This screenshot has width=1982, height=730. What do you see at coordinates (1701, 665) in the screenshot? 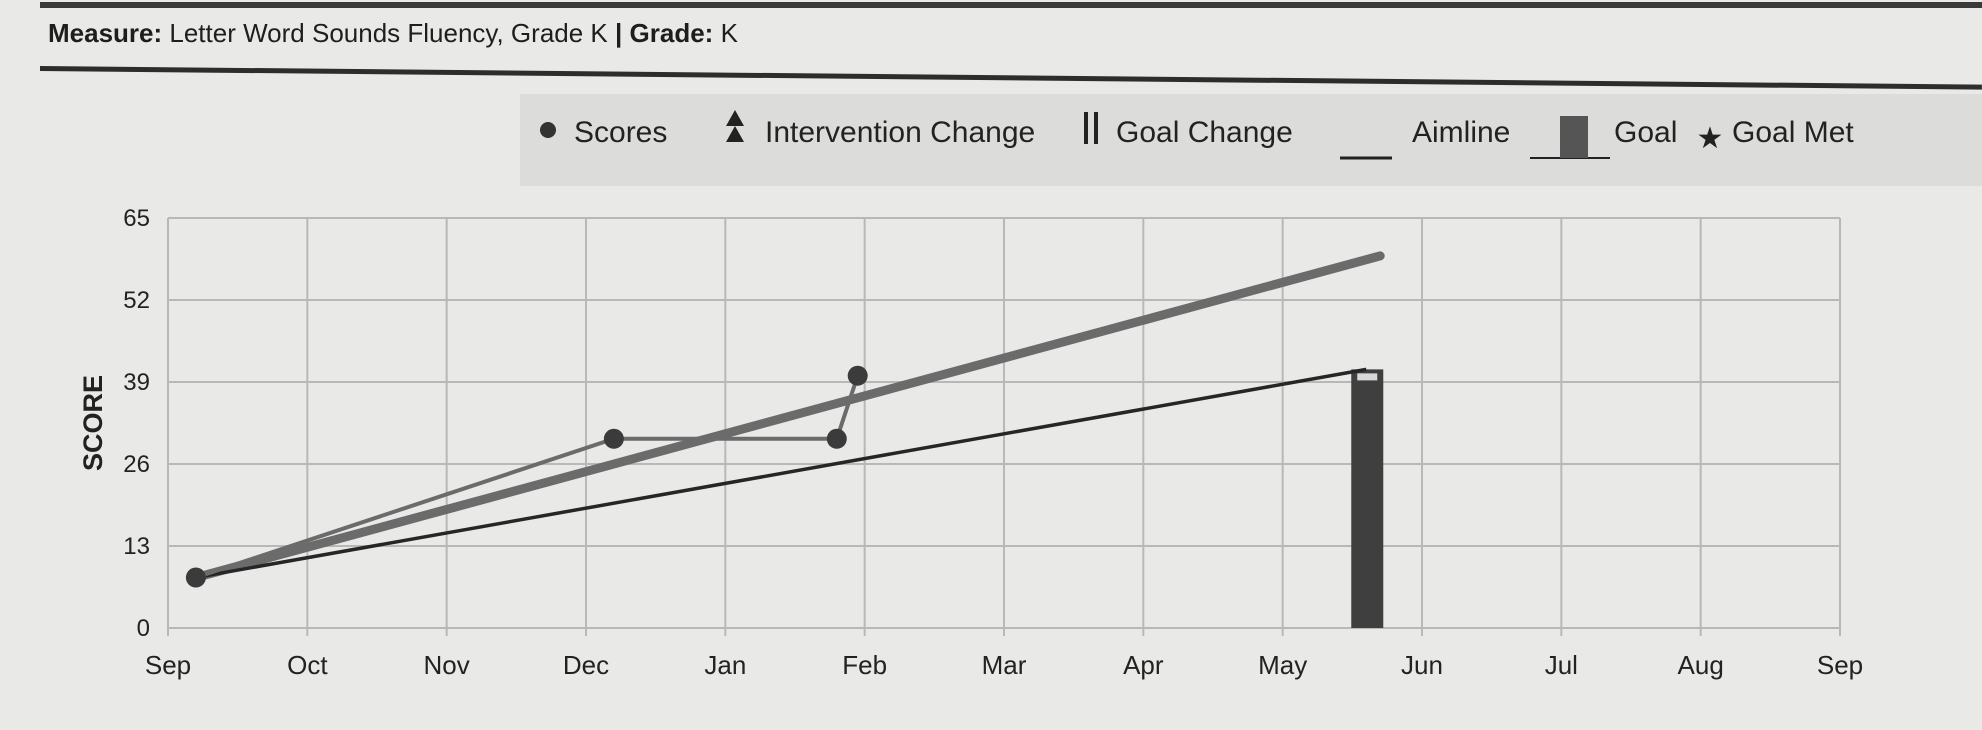
I see `x-tick-label-11: Aug` at bounding box center [1701, 665].